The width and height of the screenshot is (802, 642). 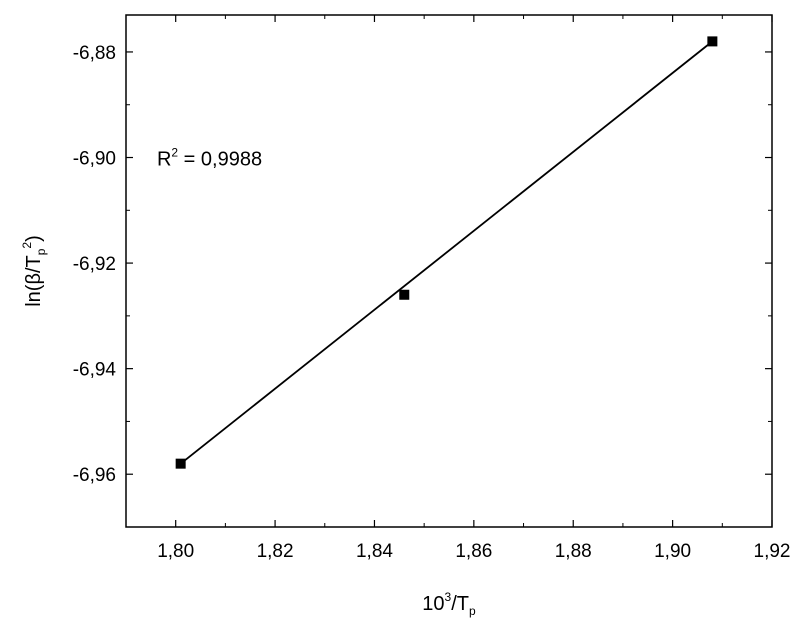 I want to click on y-axis-title: ln(β/Tp2), so click(x=34, y=271).